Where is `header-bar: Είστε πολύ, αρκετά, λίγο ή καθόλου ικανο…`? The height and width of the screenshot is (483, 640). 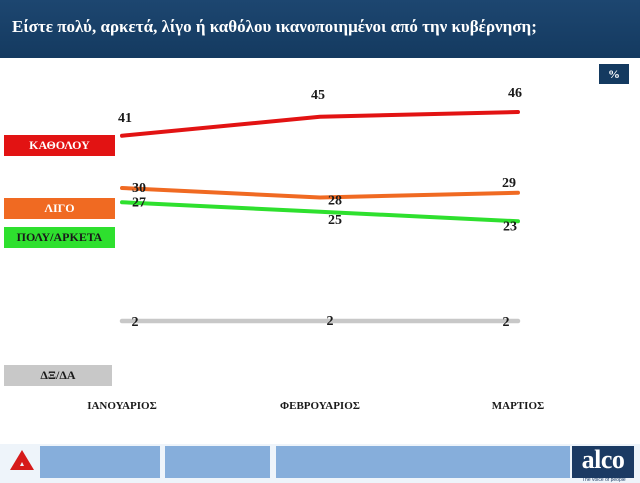
header-bar: Είστε πολύ, αρκετά, λίγο ή καθόλου ικανο… is located at coordinates (320, 29).